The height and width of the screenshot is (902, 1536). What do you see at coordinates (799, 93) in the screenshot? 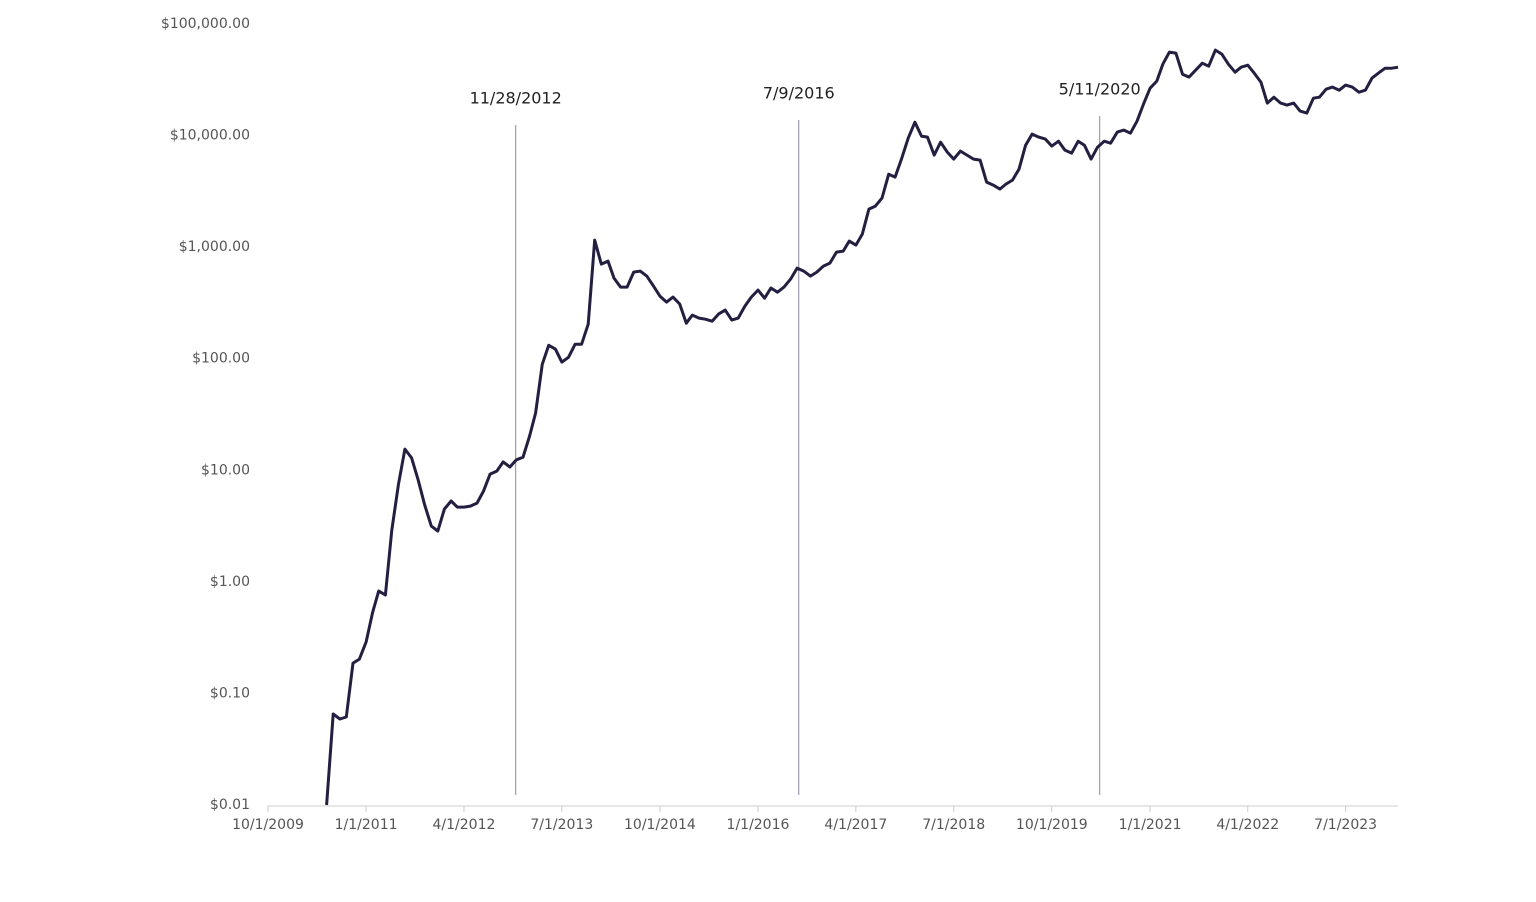
I see `event-label: 7/9/2016` at bounding box center [799, 93].